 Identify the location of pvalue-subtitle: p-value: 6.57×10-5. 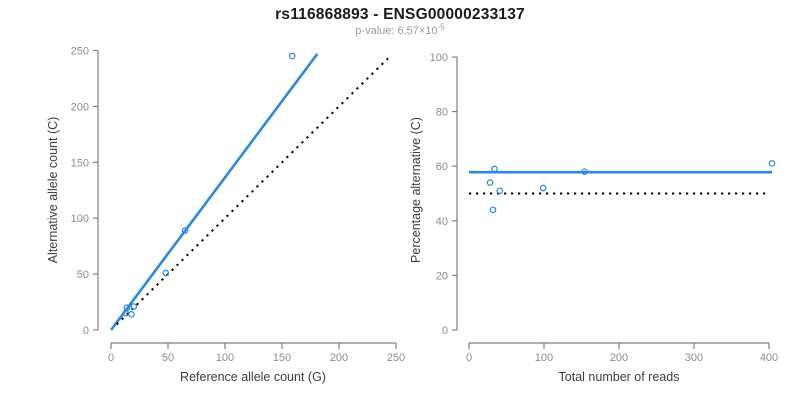
(400, 29).